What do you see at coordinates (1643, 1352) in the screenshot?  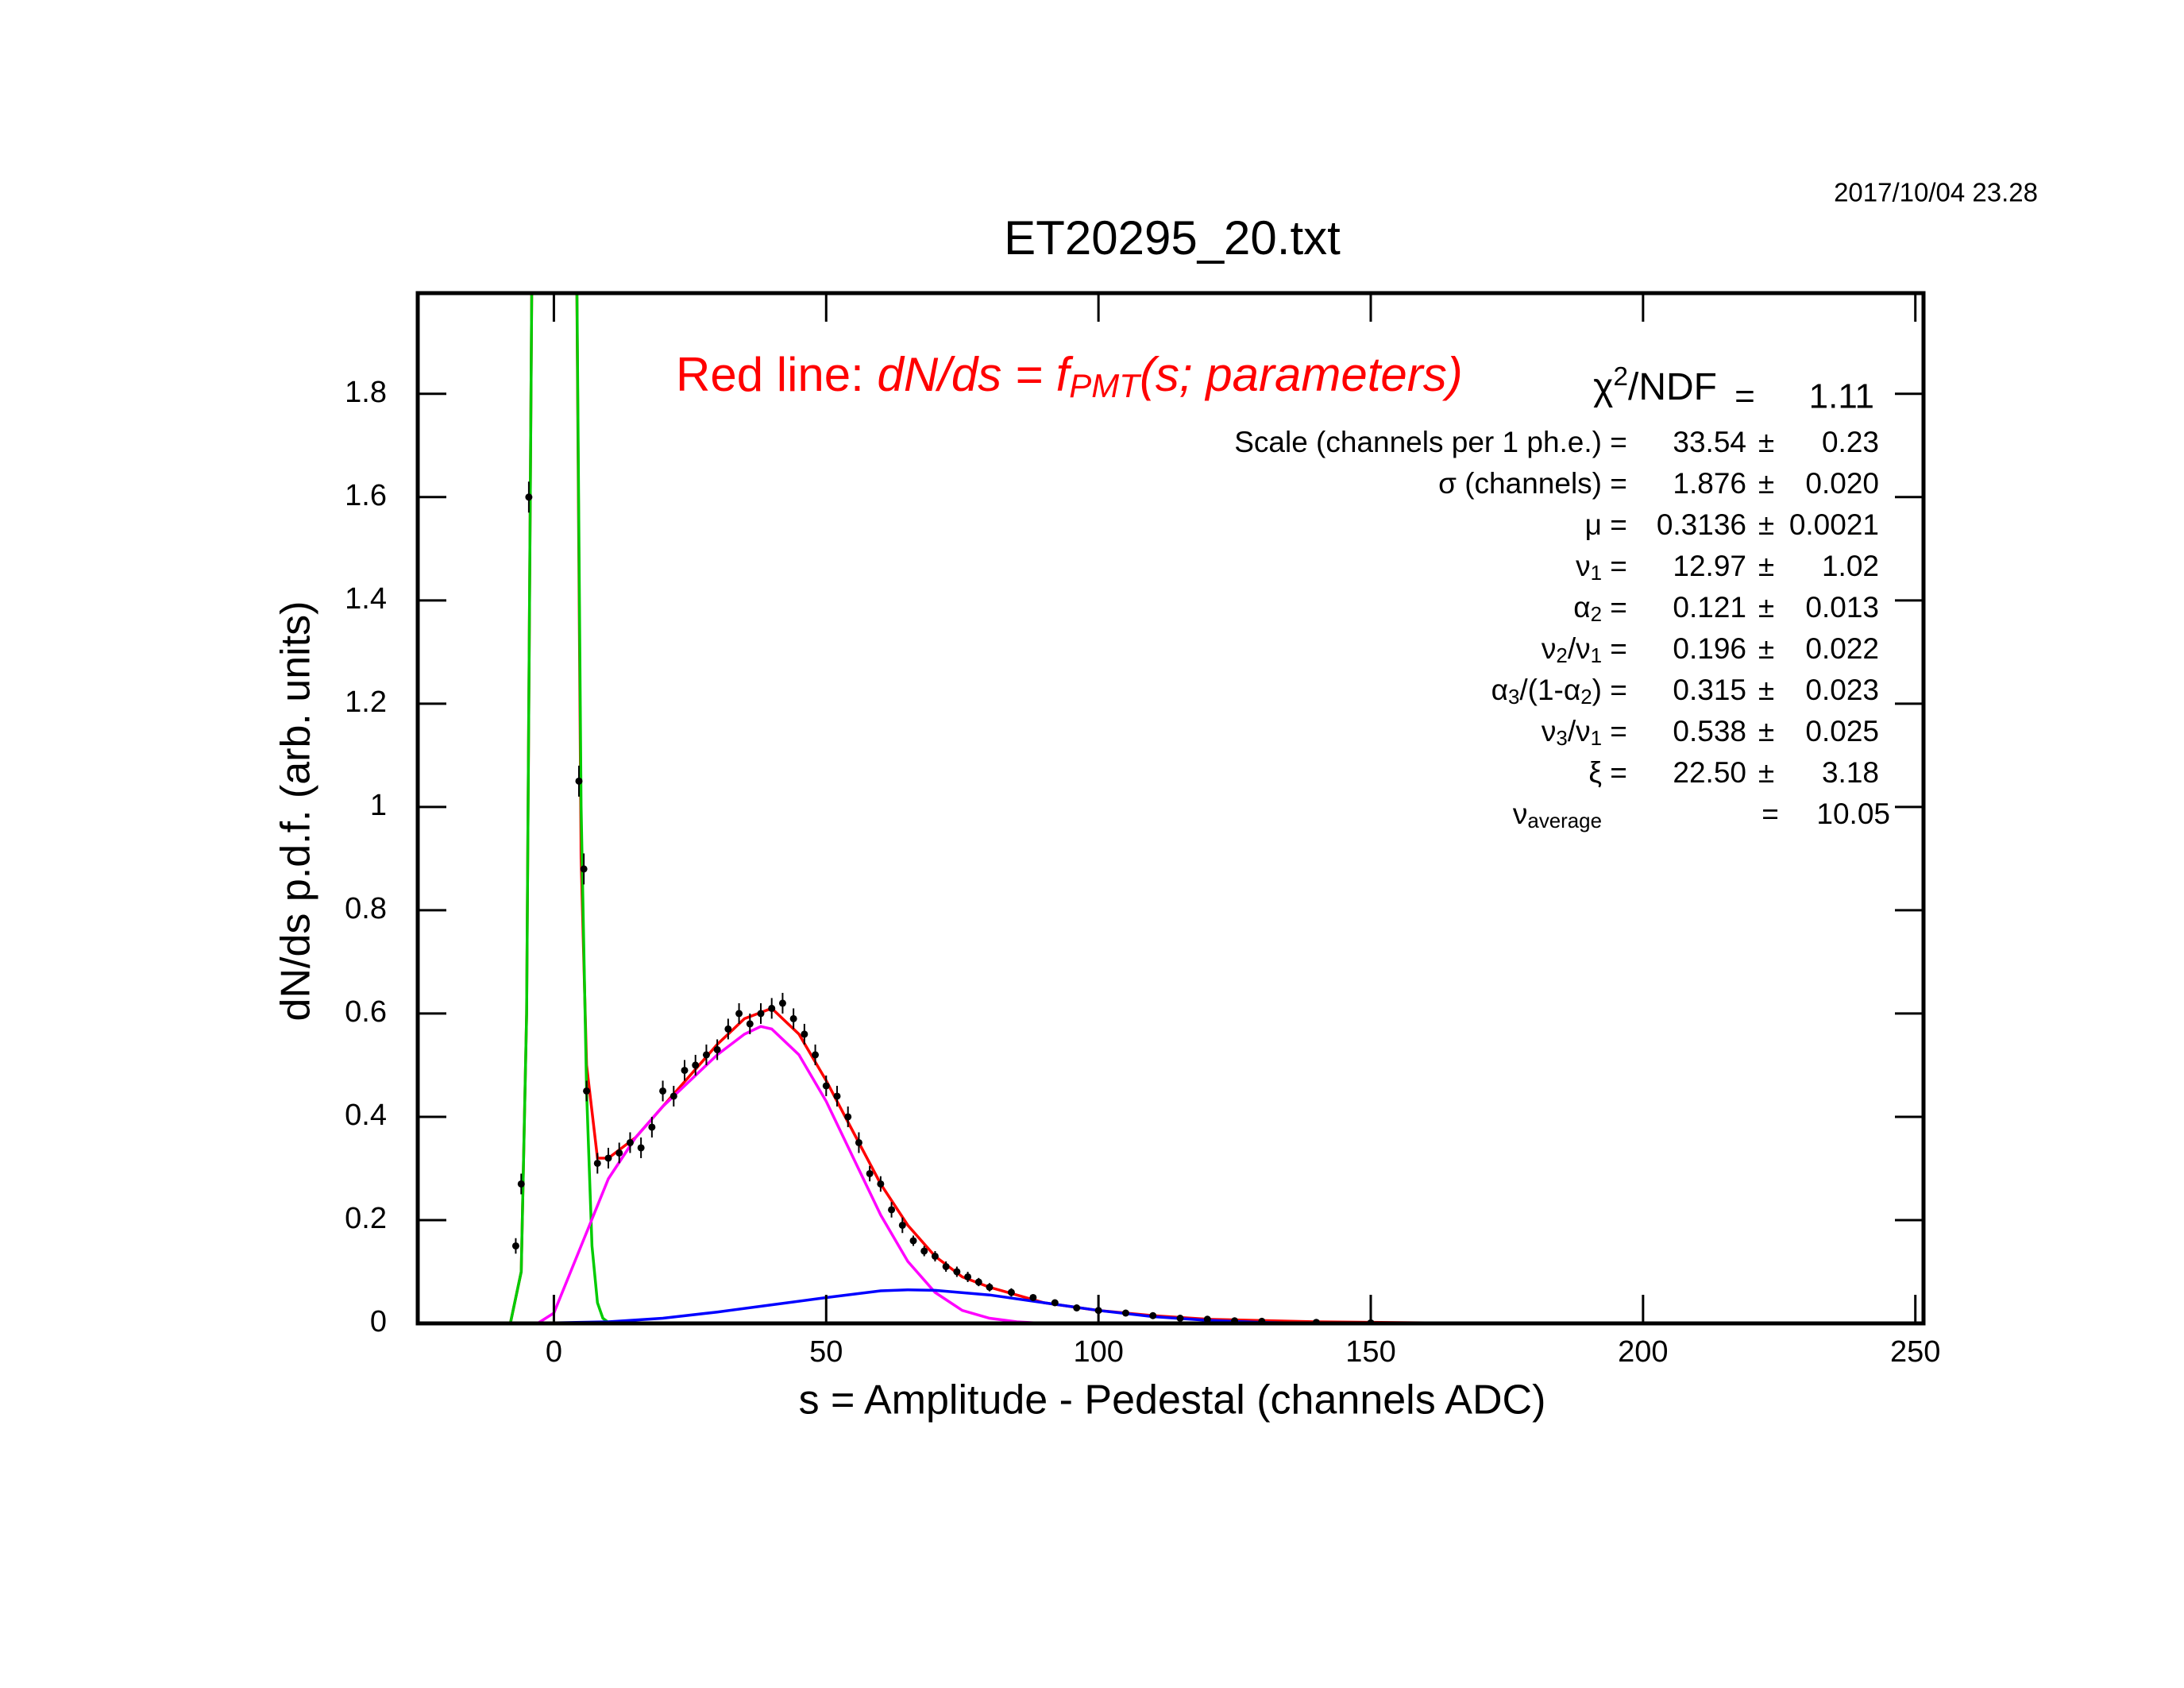 I see `x-tick-label: 200` at bounding box center [1643, 1352].